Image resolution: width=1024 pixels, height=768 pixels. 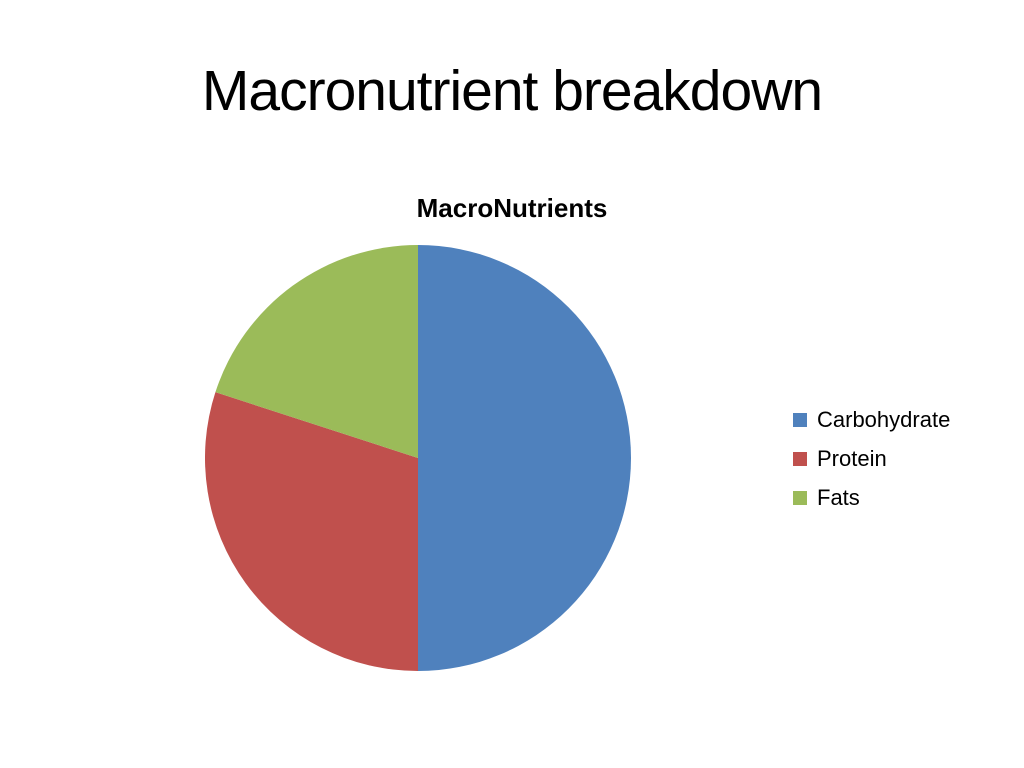 What do you see at coordinates (871, 497) in the screenshot?
I see `legend-item-fats: Fats` at bounding box center [871, 497].